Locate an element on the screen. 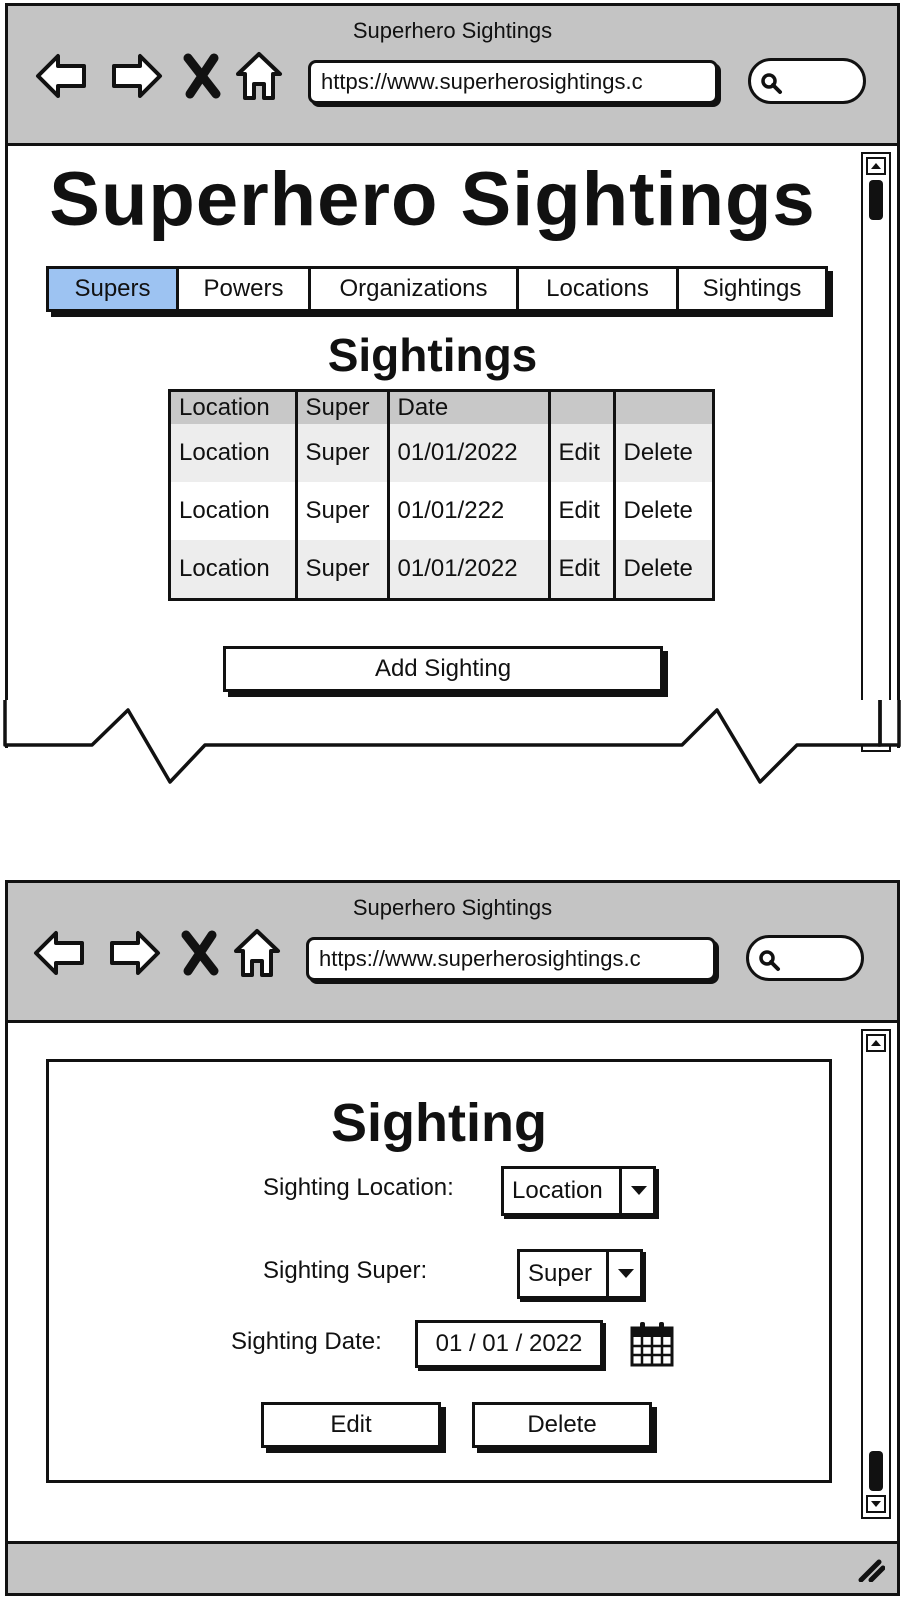 This screenshot has width=902, height=1598. location-select-value: Location is located at coordinates (557, 1190).